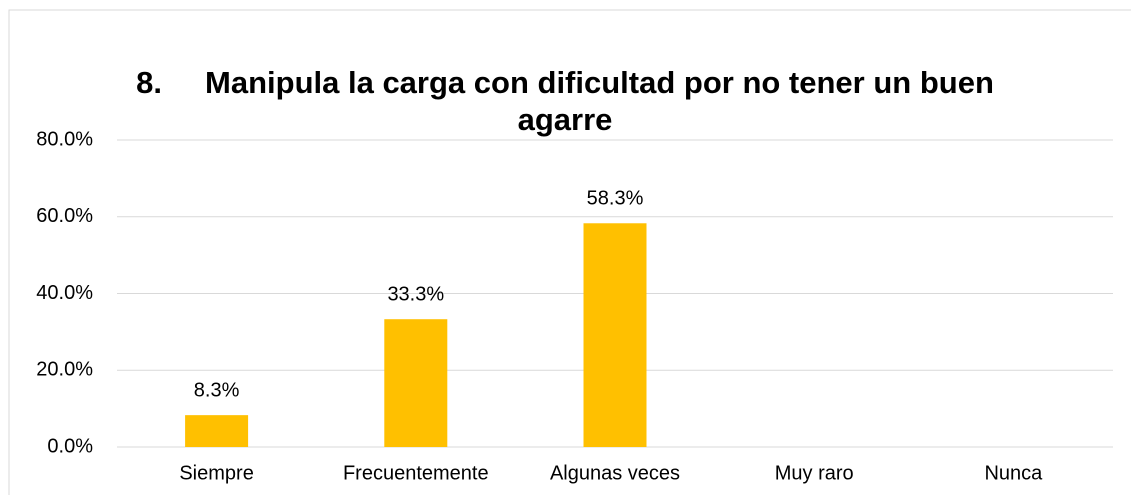 The height and width of the screenshot is (495, 1131). Describe the element at coordinates (216, 473) in the screenshot. I see `x-tick-label: Siempre` at that location.